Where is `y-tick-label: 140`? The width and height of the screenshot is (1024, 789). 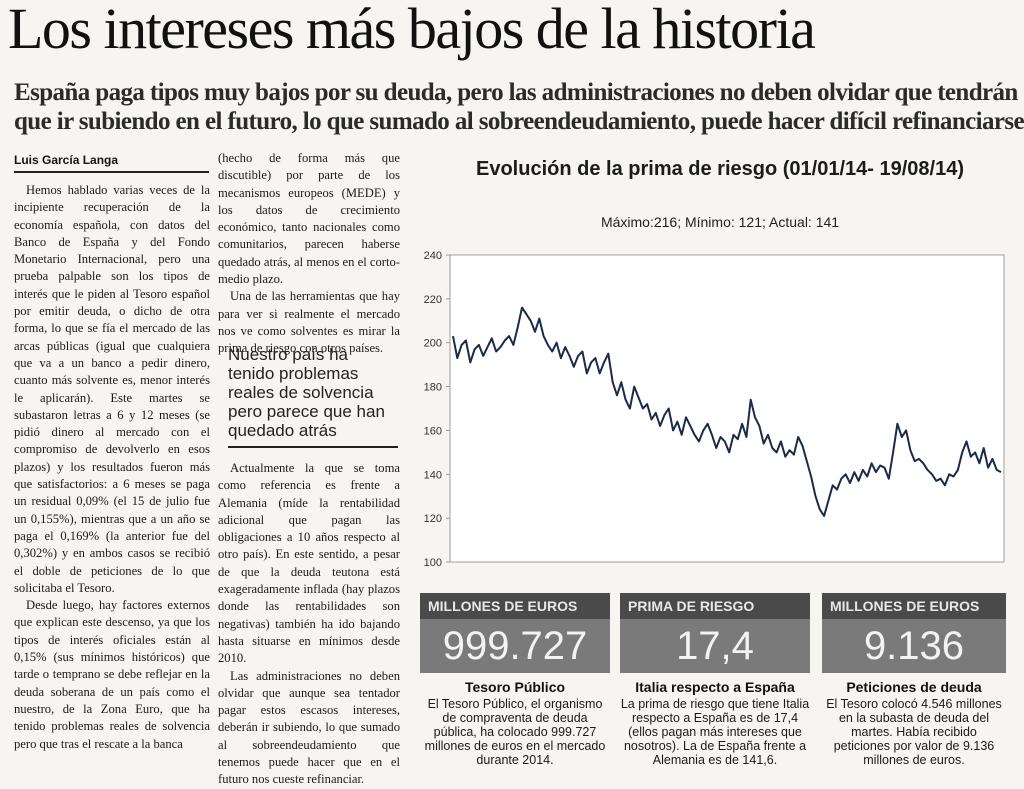 y-tick-label: 140 is located at coordinates (433, 475).